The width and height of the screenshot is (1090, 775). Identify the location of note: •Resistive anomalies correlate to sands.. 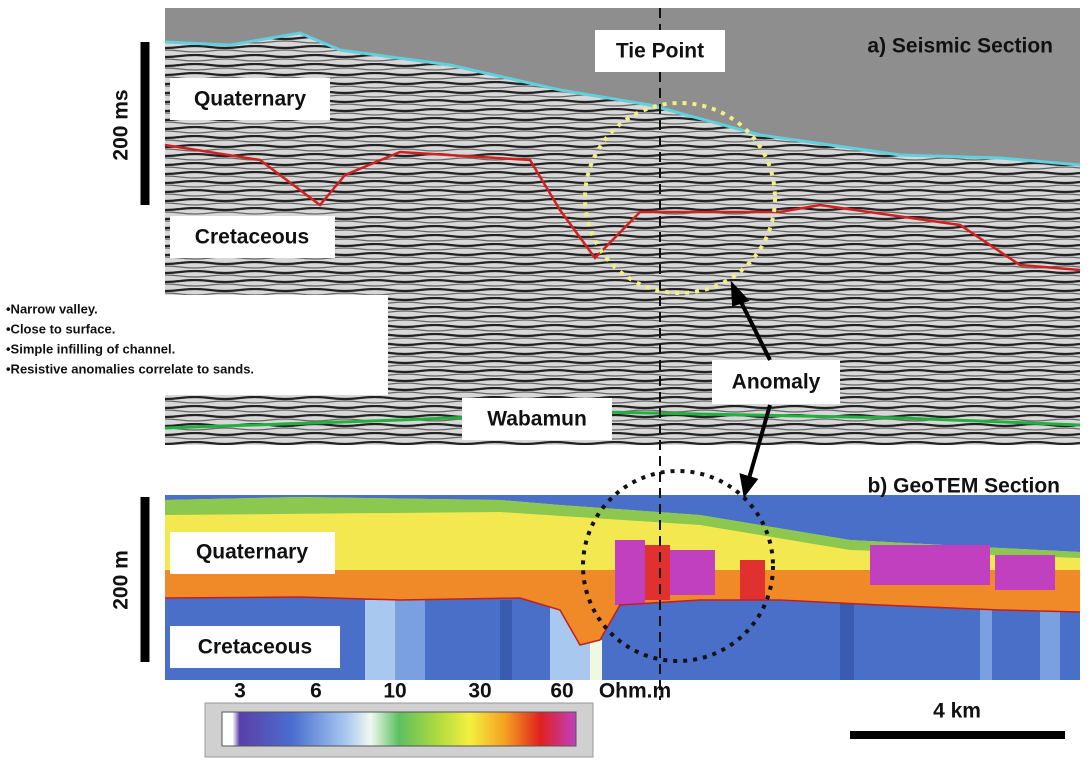
(130, 368).